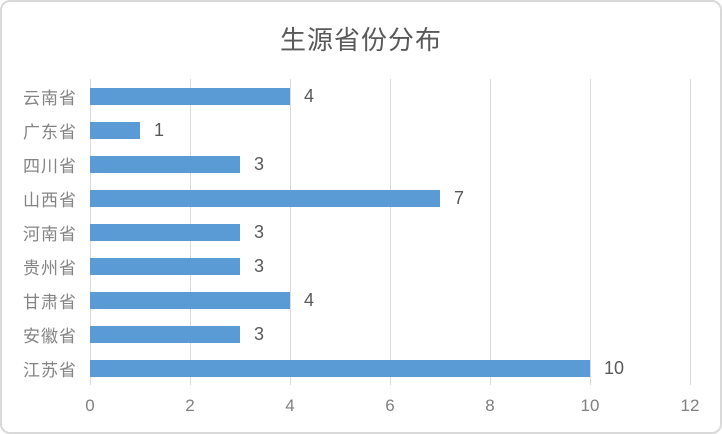 This screenshot has height=434, width=722. What do you see at coordinates (159, 130) in the screenshot?
I see `value-label: 1` at bounding box center [159, 130].